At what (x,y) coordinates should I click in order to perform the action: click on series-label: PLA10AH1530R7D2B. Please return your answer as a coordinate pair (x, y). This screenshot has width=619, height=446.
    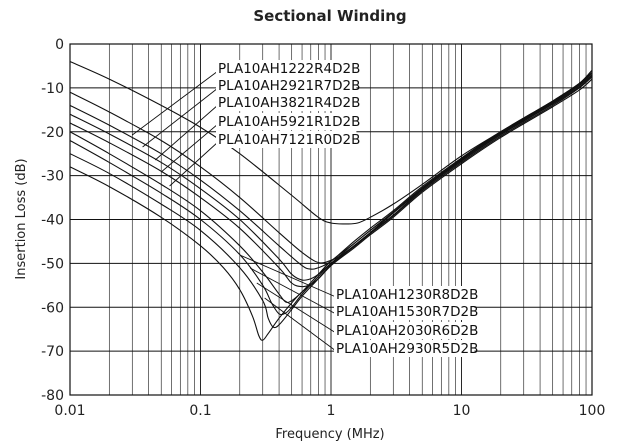
    Looking at the image, I should click on (407, 312).